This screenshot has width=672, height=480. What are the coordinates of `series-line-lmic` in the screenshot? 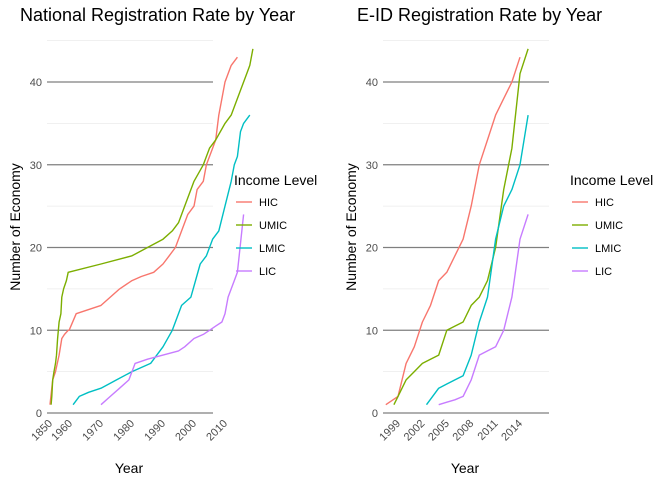 It's located at (477, 260).